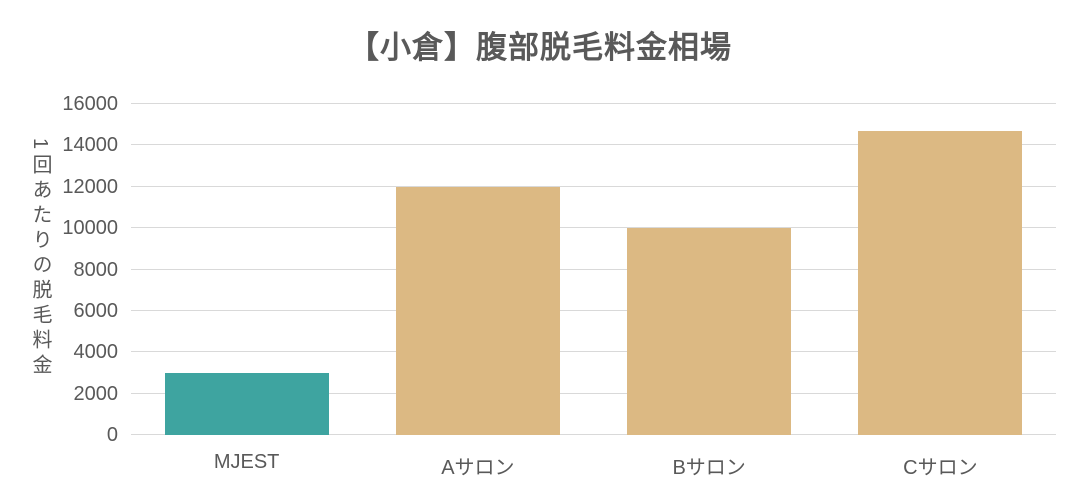 This screenshot has width=1080, height=500. What do you see at coordinates (40, 259) in the screenshot?
I see `y-axis-title: 1回あたりの脱毛料金` at bounding box center [40, 259].